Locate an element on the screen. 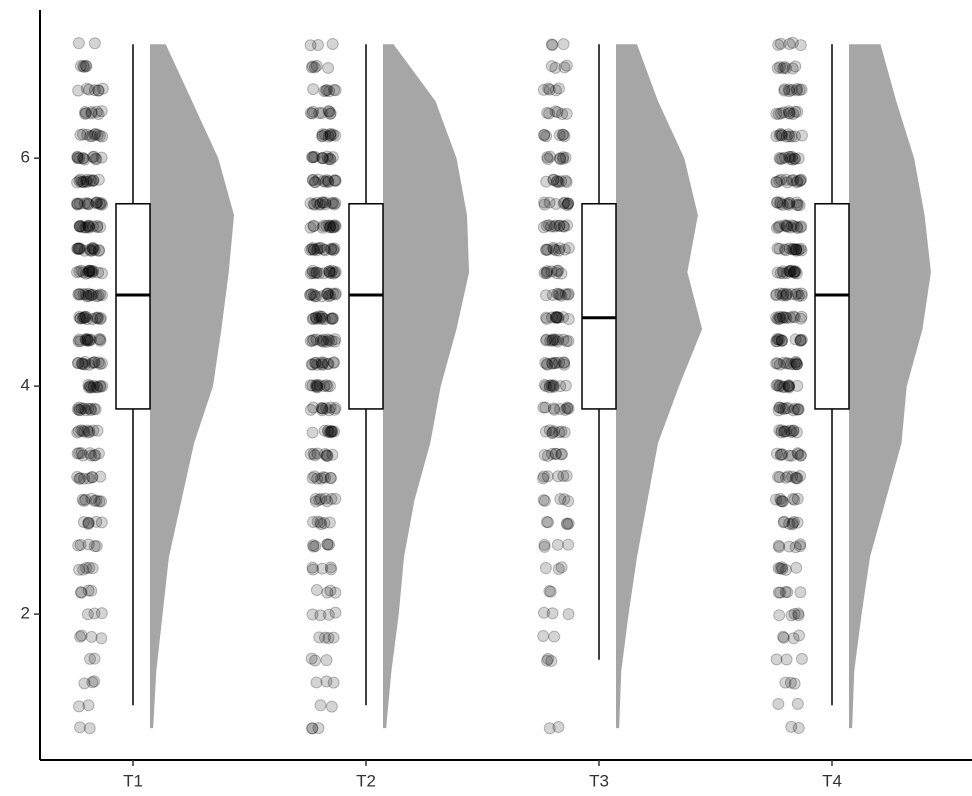 The width and height of the screenshot is (972, 796). x-tick-label: T3 is located at coordinates (599, 780).